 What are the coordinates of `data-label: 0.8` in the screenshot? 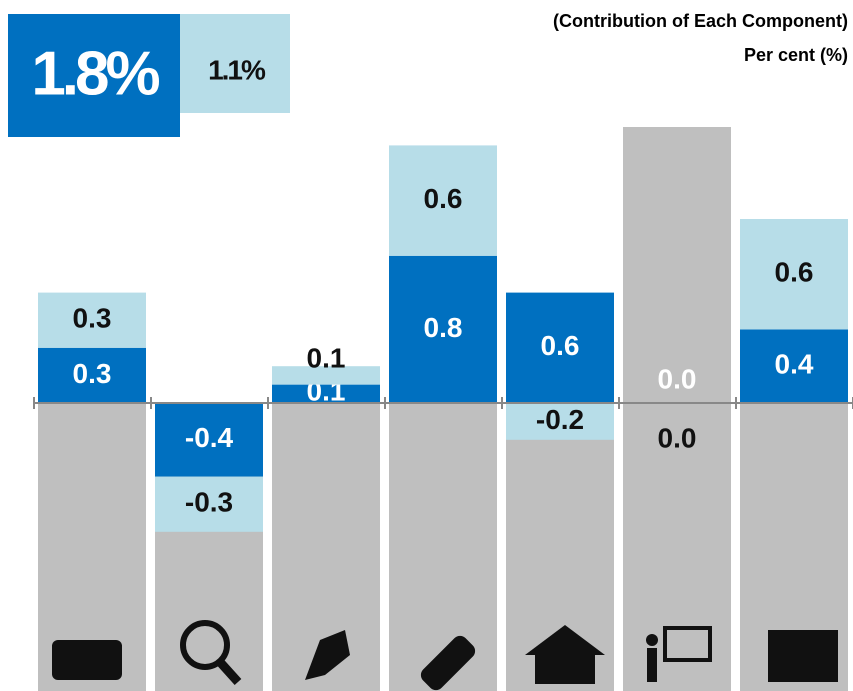 It's located at (443, 327).